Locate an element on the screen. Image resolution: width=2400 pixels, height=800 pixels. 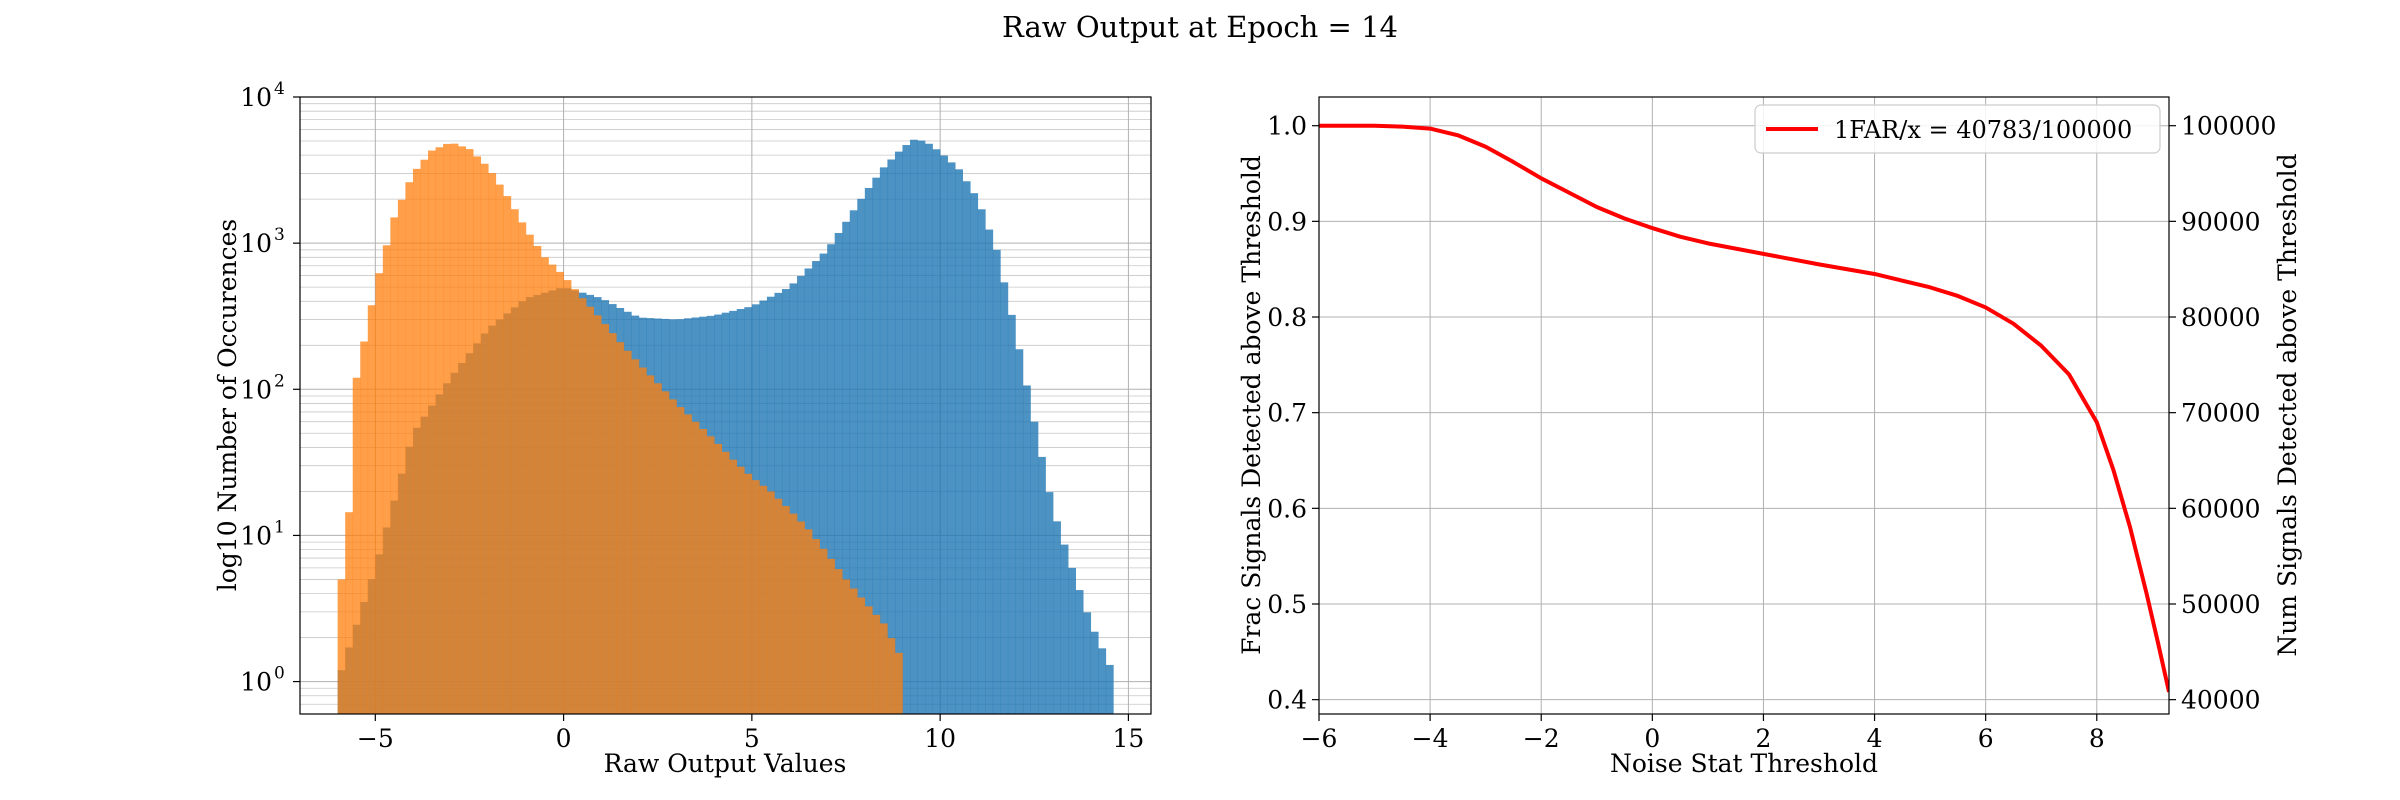
histogram-x-axis-label: Raw Output Values is located at coordinates (725, 763).